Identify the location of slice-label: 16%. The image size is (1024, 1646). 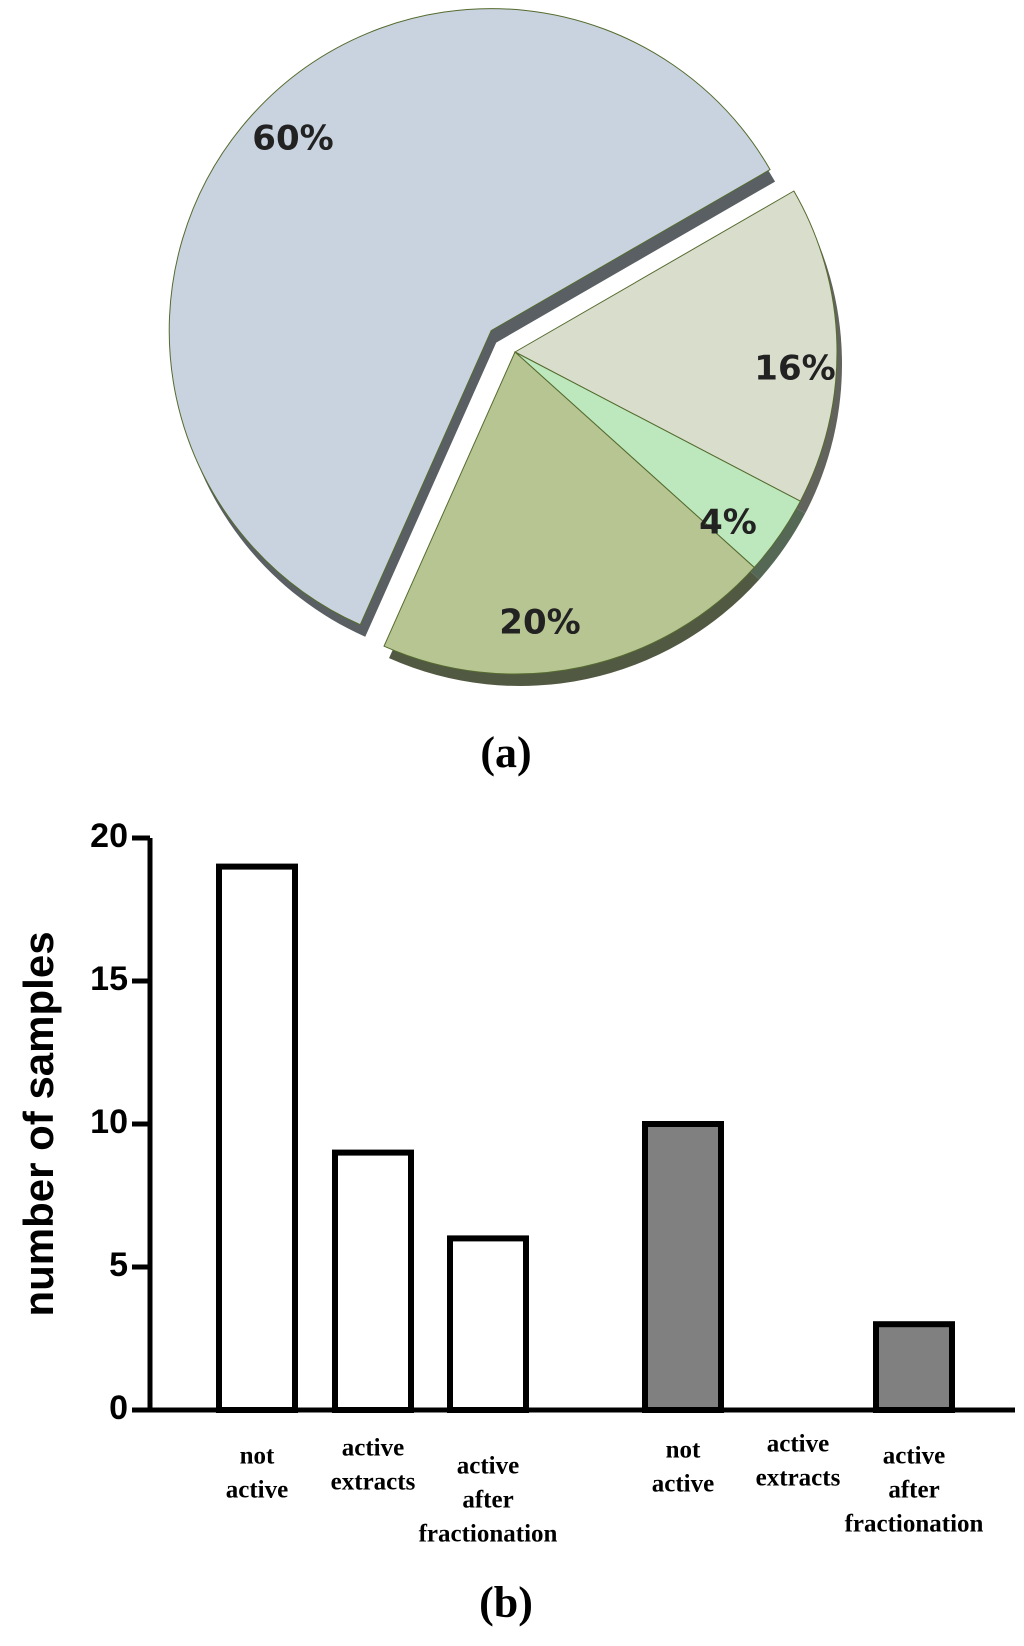
(794, 369).